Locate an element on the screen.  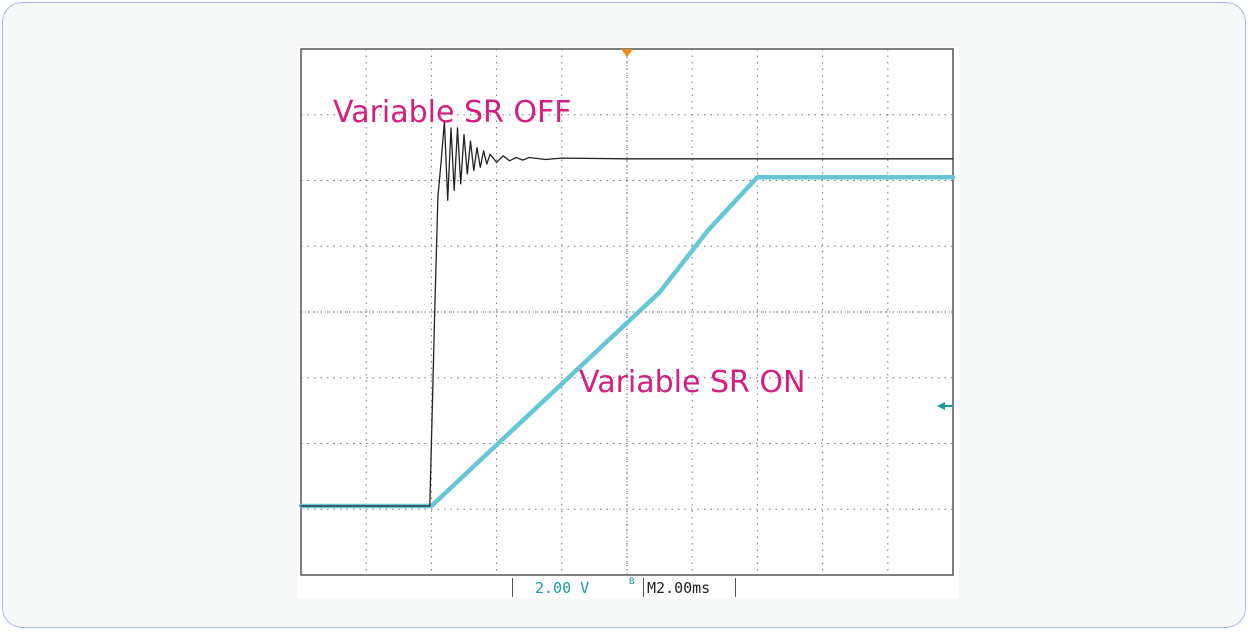
bandwidth-limit-icon: B is located at coordinates (632, 582).